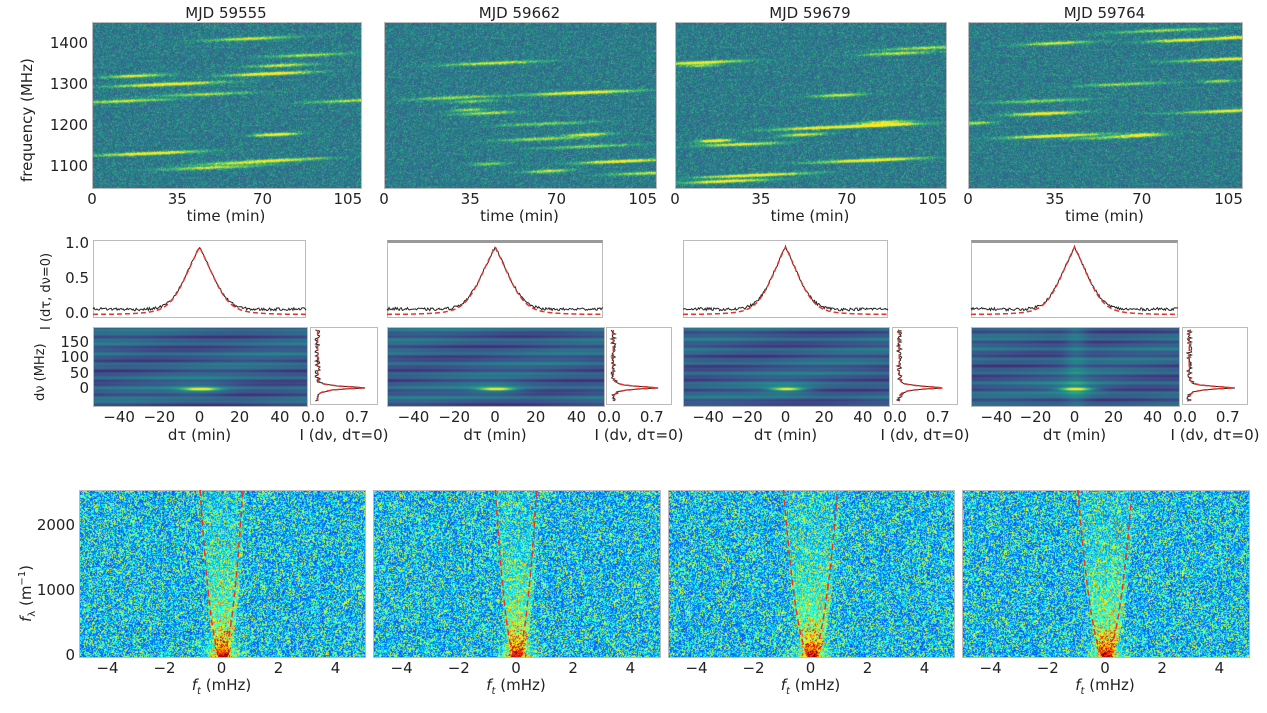 This screenshot has width=1267, height=713. Describe the element at coordinates (519, 13) in the screenshot. I see `panel-title: MJD 59662` at that location.